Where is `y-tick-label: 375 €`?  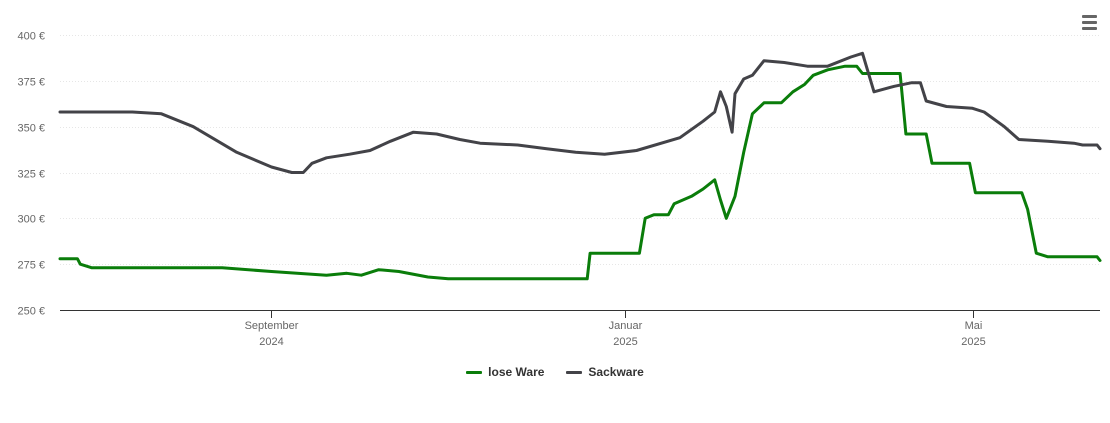
y-tick-label: 375 € is located at coordinates (31, 83).